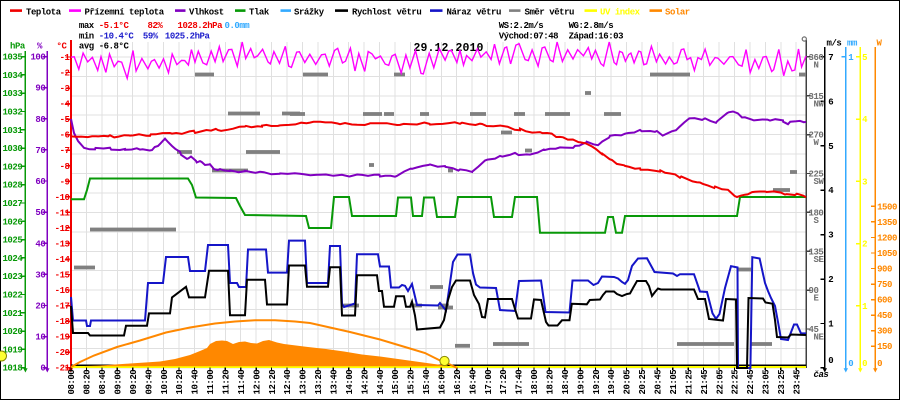  Describe the element at coordinates (443, 382) in the screenshot. I see `svg-text: 16:00` at that location.